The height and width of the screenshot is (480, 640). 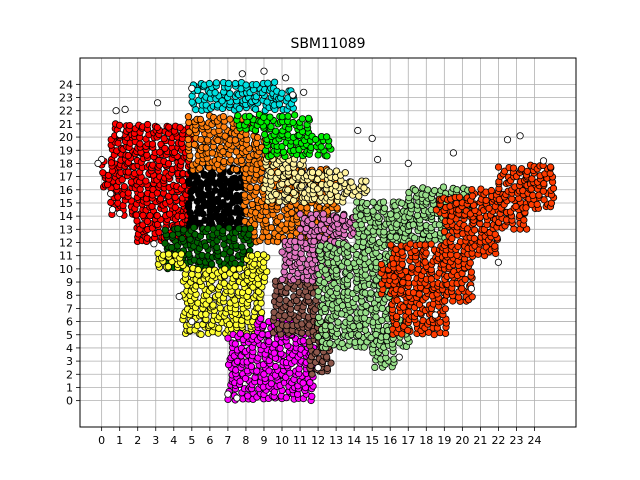 I want to click on y-tick-label: 13, so click(x=66, y=229).